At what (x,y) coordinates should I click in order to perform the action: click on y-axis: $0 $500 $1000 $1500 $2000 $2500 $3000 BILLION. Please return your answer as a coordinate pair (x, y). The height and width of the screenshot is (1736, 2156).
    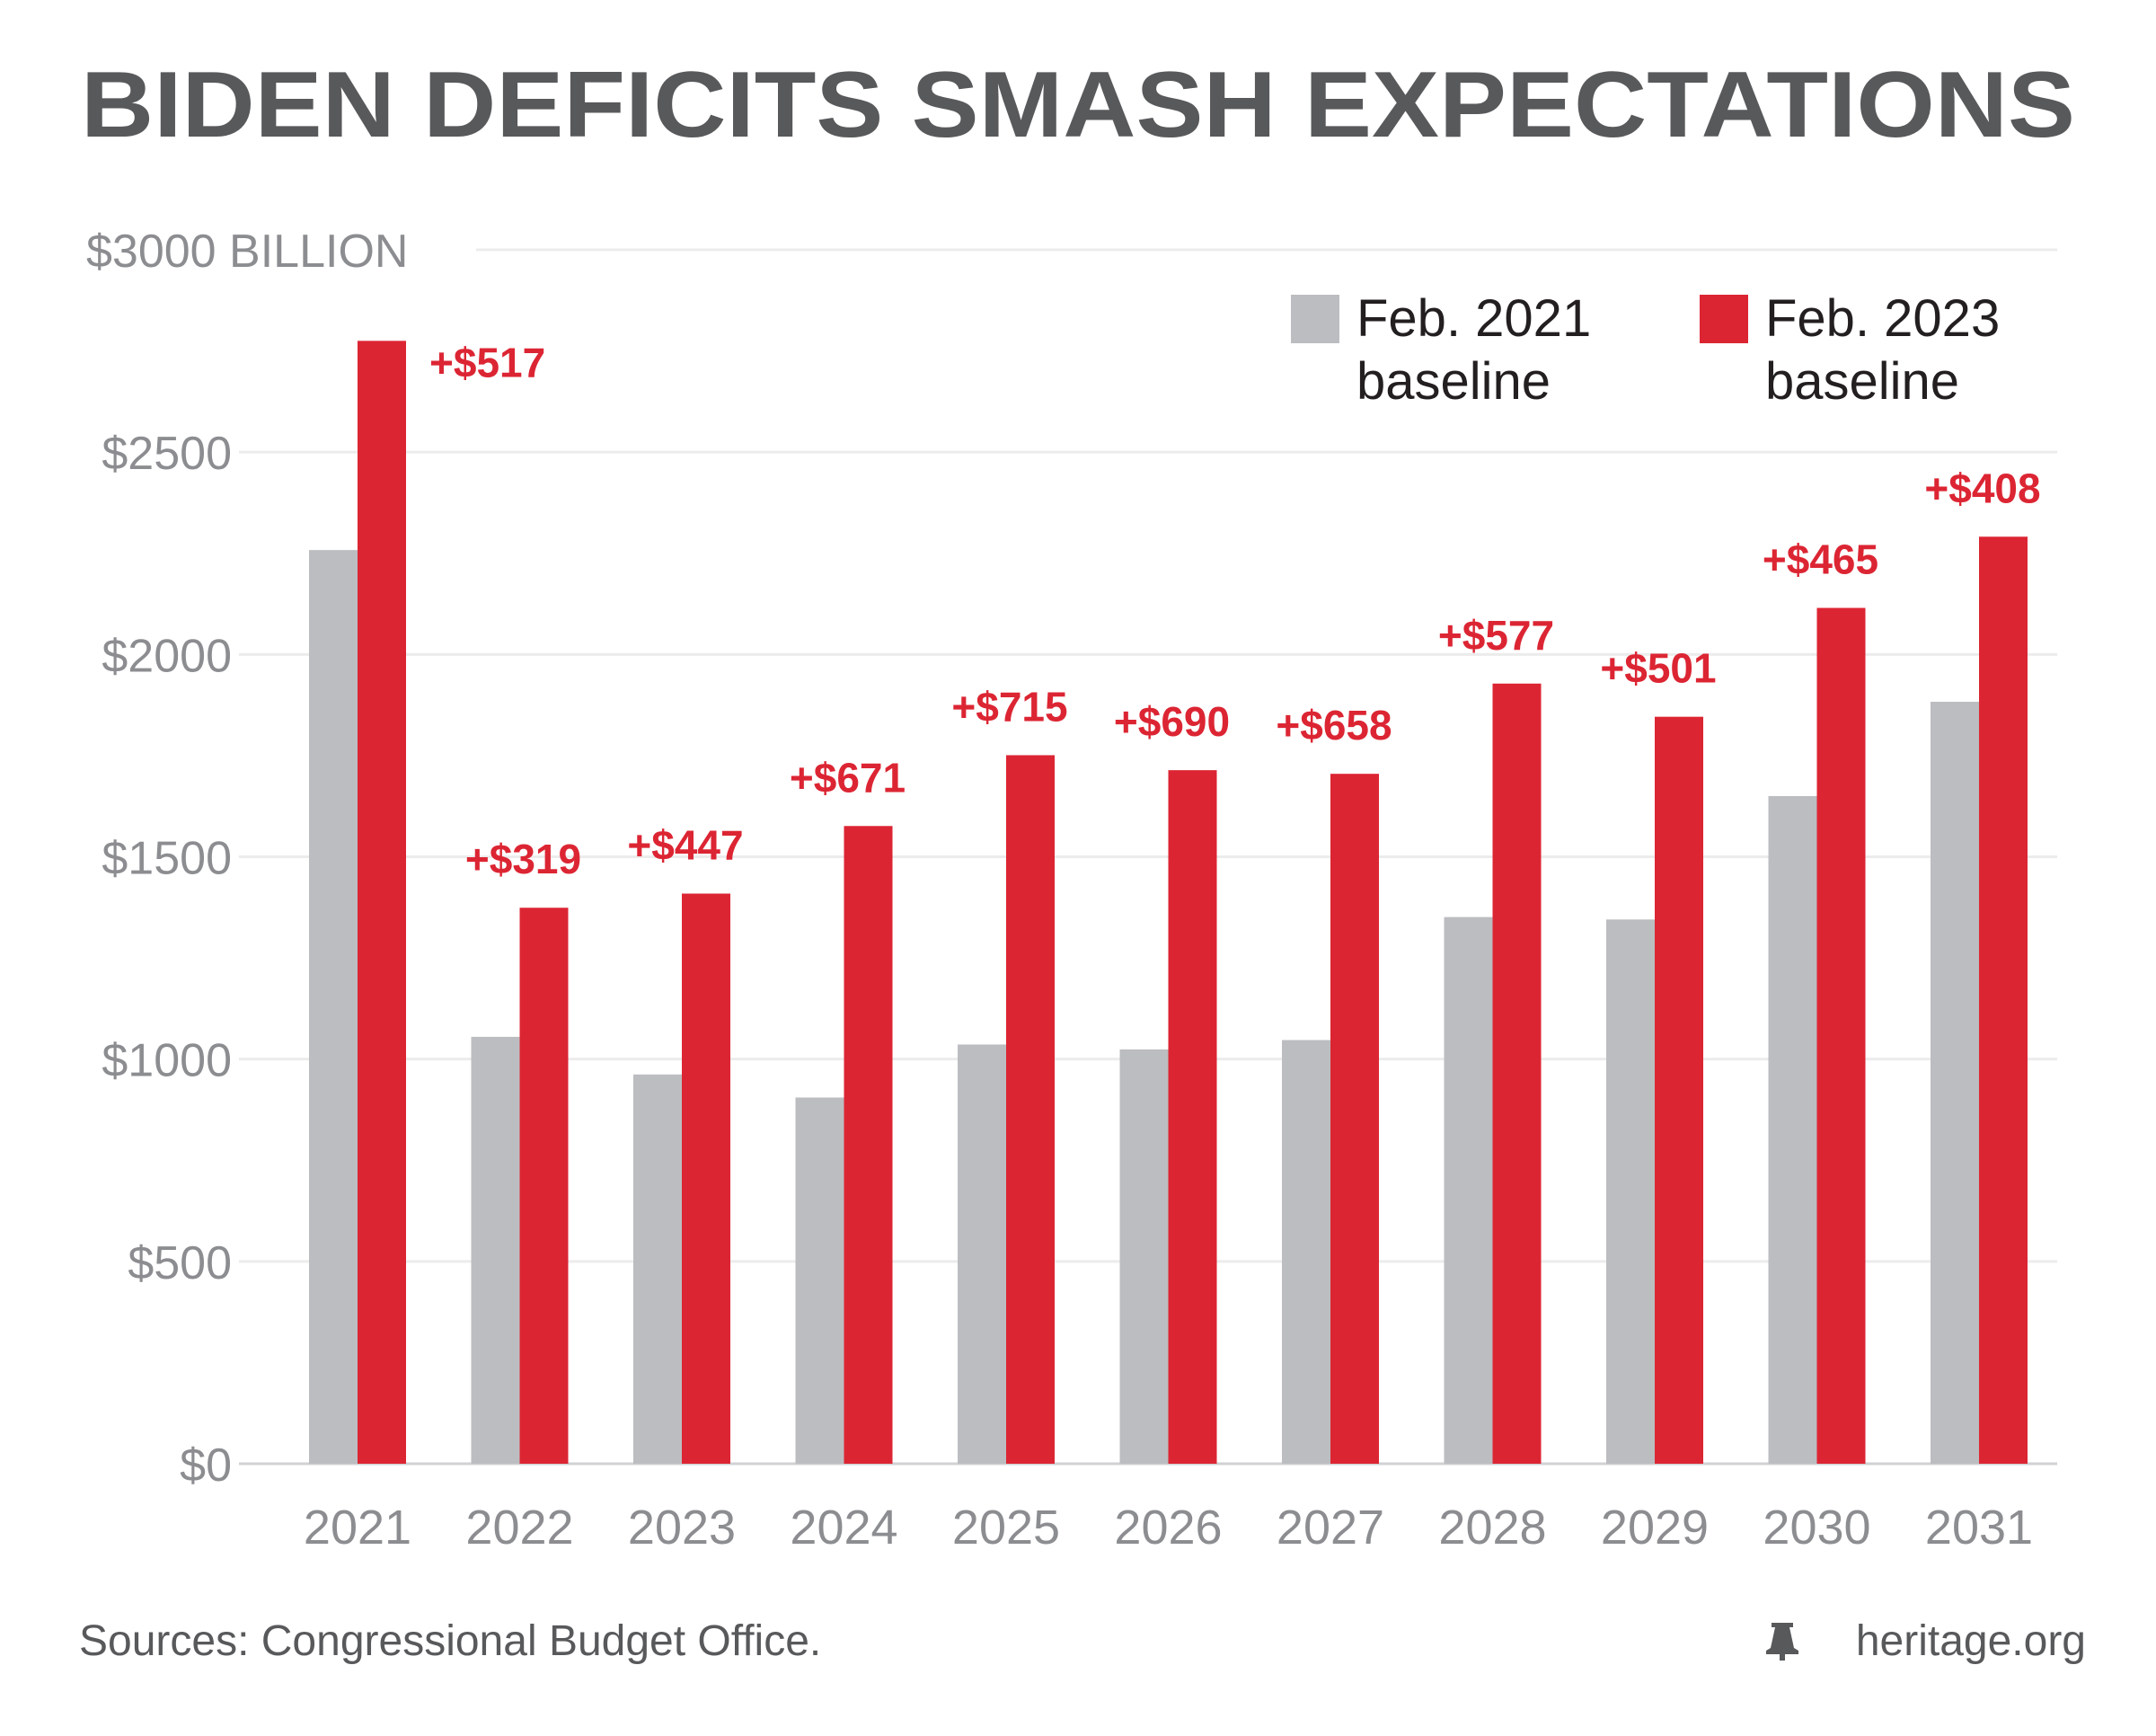
    Looking at the image, I should click on (247, 859).